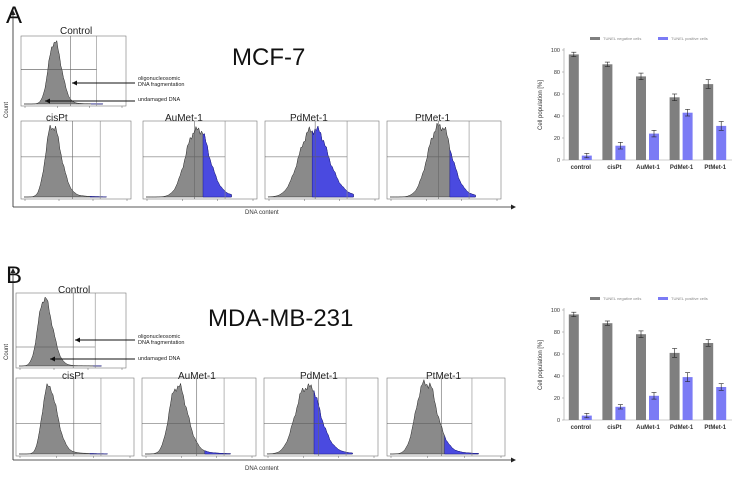 The height and width of the screenshot is (478, 744). Describe the element at coordinates (57, 118) in the screenshot. I see `panel-a-hist-title-cispt: cisPt` at that location.